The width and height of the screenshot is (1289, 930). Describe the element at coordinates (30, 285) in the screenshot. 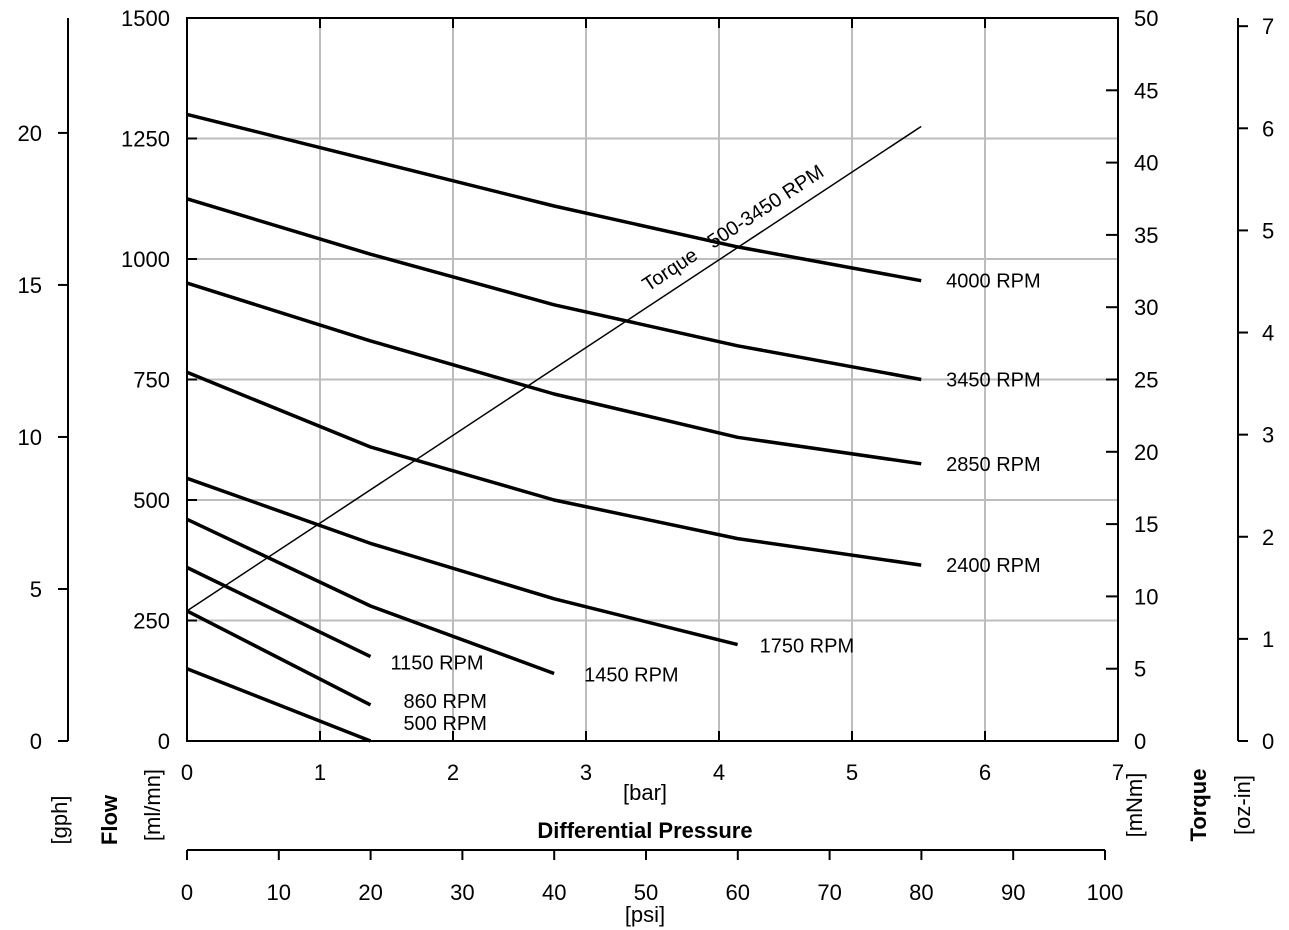

I see `gph-tick-label: 15` at that location.